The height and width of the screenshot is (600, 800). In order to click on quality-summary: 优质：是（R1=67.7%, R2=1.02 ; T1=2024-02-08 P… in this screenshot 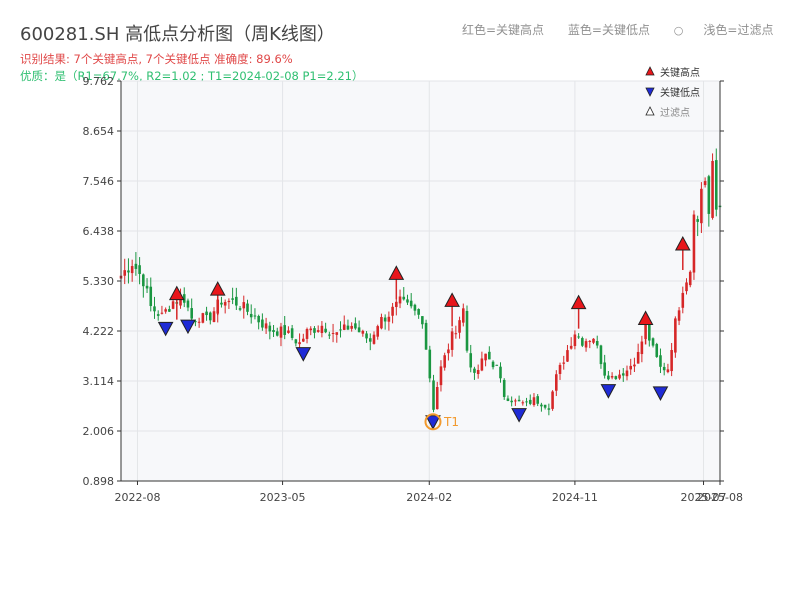, I will do `click(192, 76)`.